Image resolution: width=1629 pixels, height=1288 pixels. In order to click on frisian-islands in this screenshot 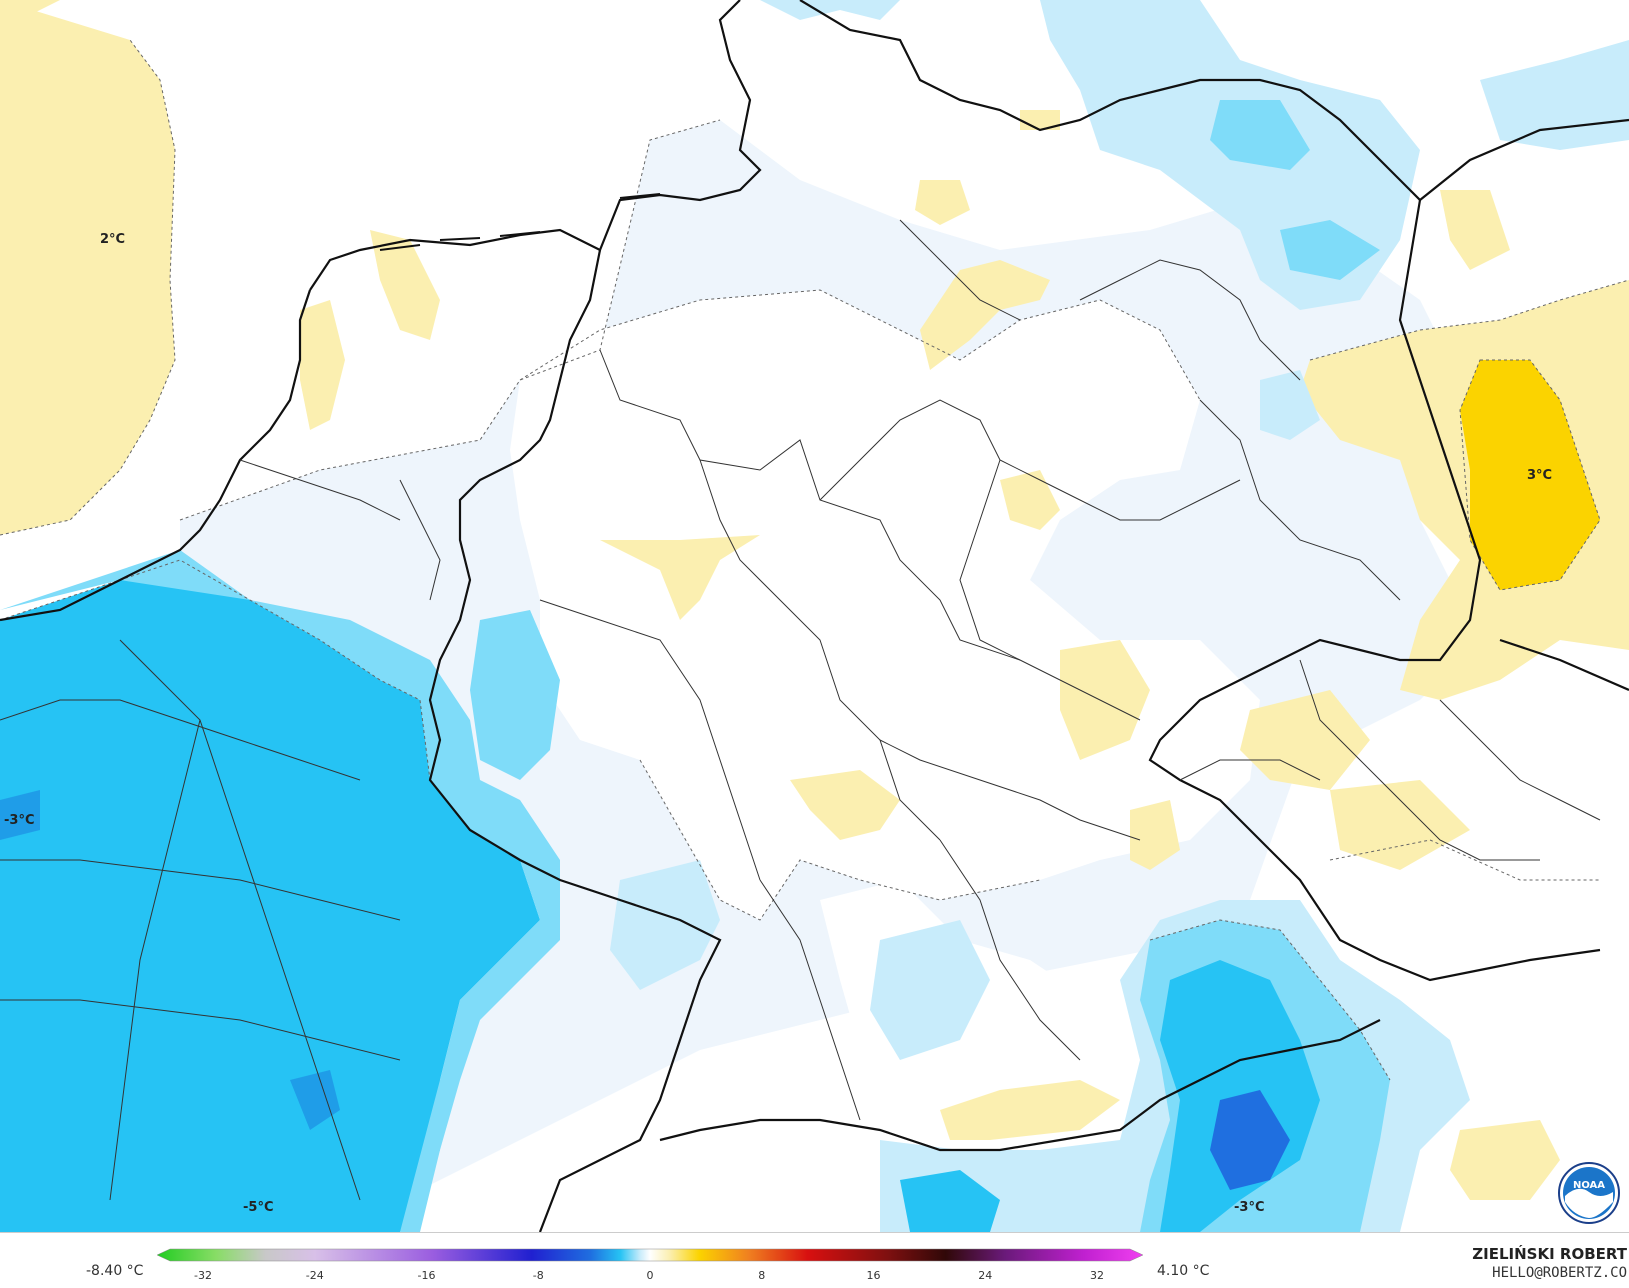, I will do `click(520, 222)`.